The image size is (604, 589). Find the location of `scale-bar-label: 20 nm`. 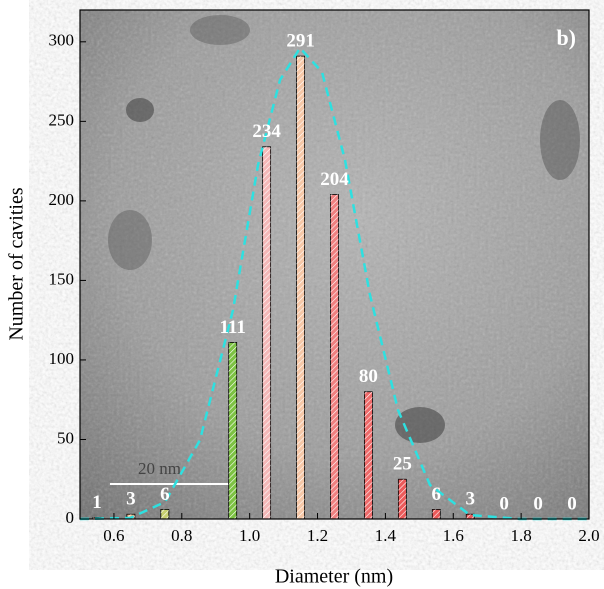

scale-bar-label: 20 nm is located at coordinates (159, 468).